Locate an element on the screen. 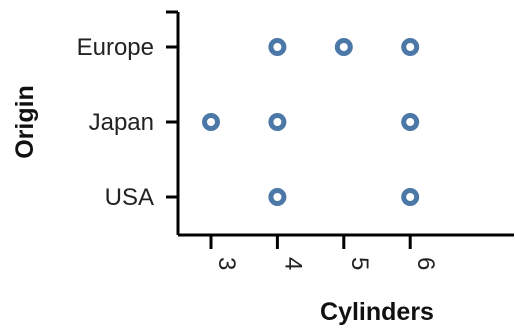 This screenshot has height=329, width=515. y-axis-title: Origin is located at coordinates (25, 122).